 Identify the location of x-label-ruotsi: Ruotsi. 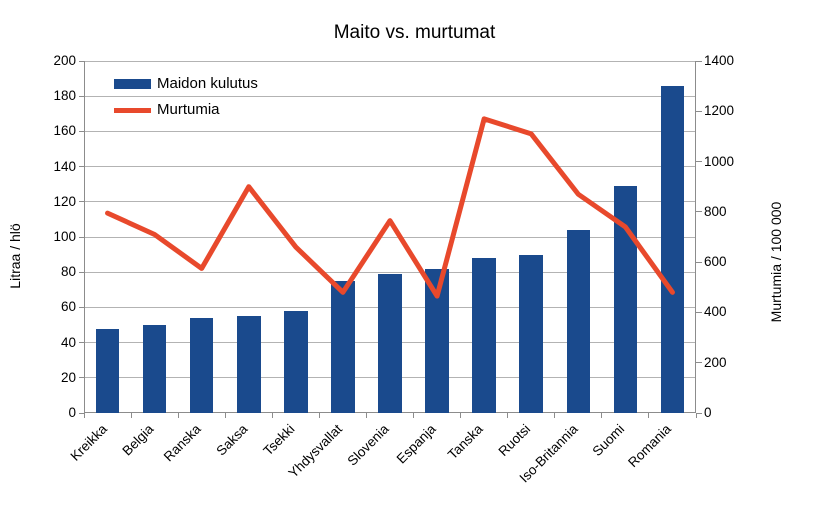
(514, 440).